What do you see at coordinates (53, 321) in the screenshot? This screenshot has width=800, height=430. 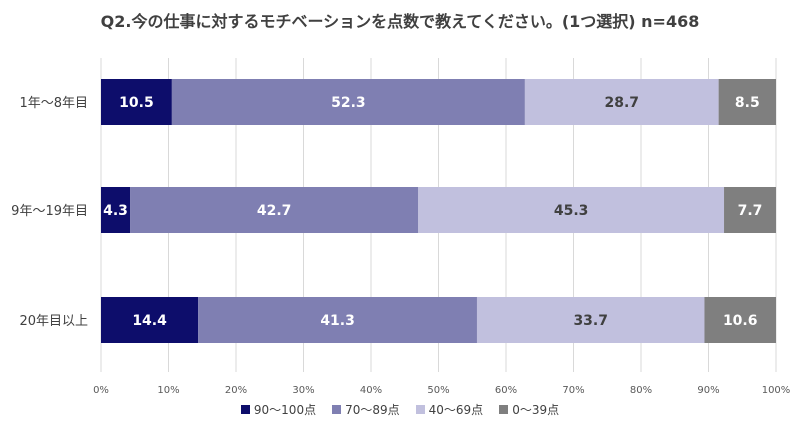 I see `category-label: 20年目以上` at bounding box center [53, 321].